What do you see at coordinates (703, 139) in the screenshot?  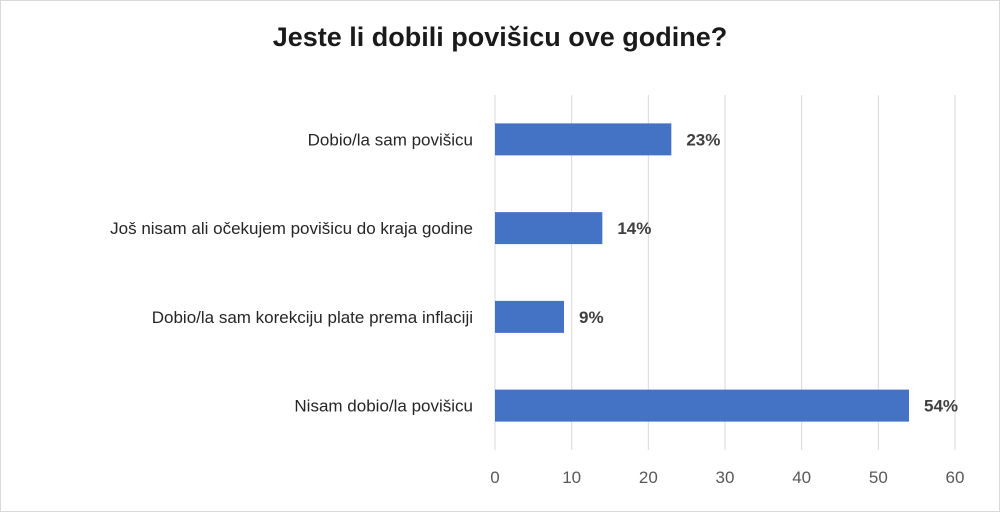 I see `data-label: 23%` at bounding box center [703, 139].